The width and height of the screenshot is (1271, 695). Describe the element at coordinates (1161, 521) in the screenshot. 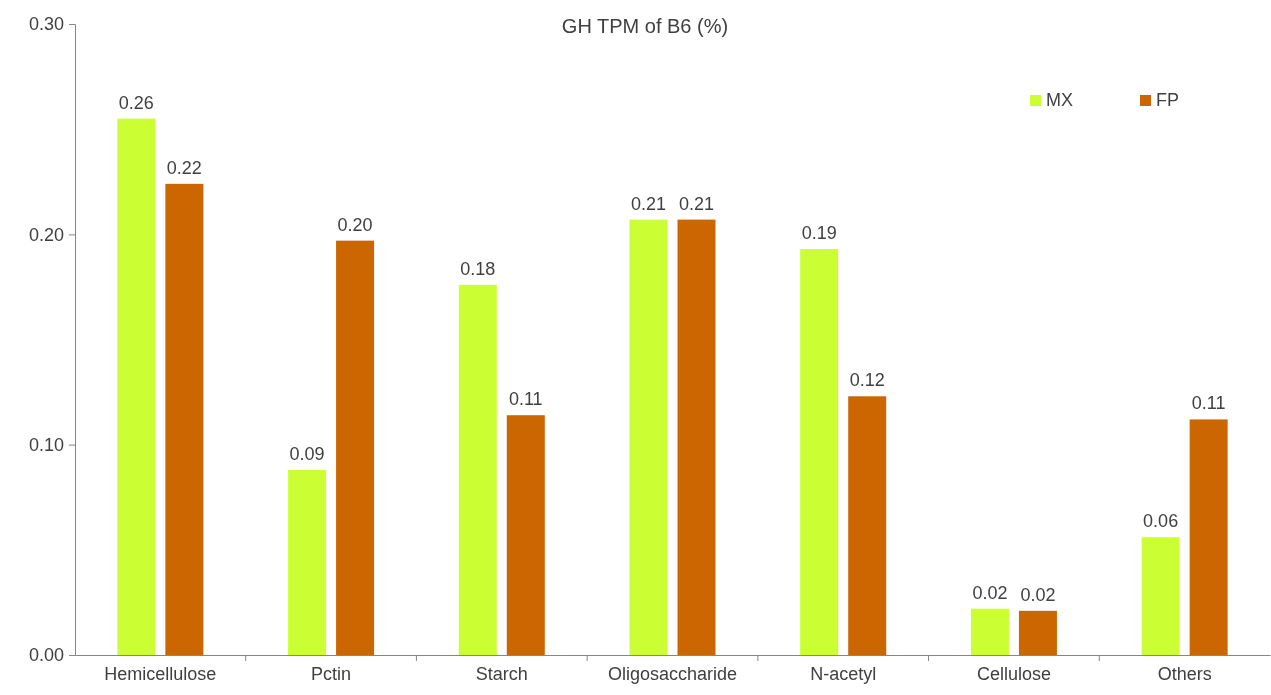

I see `data-label: 0.06` at that location.